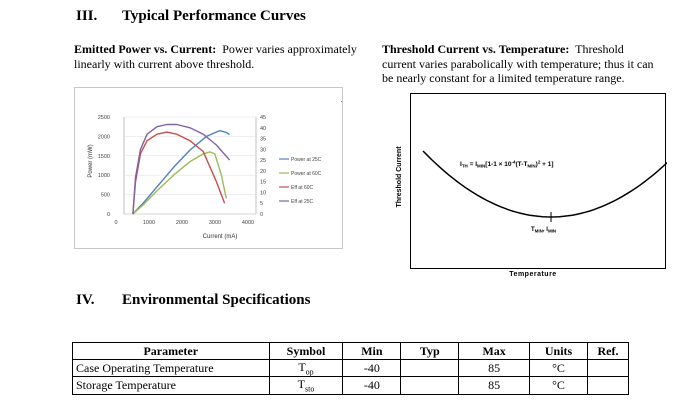  I want to click on series-line-power-at-25c, so click(181, 172).